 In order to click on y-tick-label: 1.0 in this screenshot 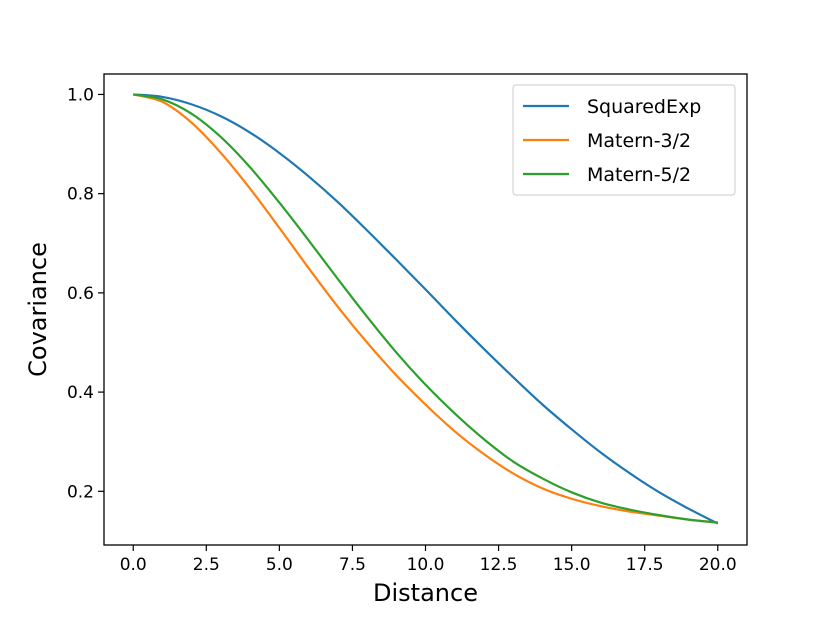, I will do `click(80, 95)`.